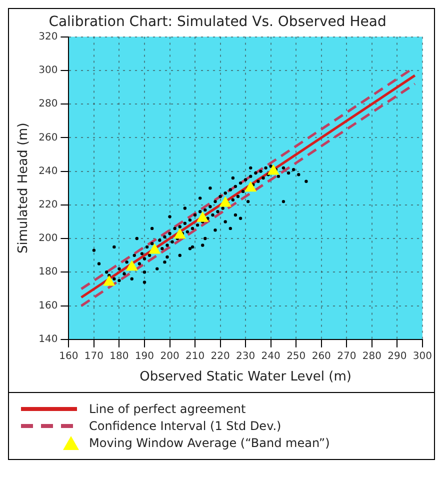  I want to click on y-tick-label: 300, so click(48, 70).